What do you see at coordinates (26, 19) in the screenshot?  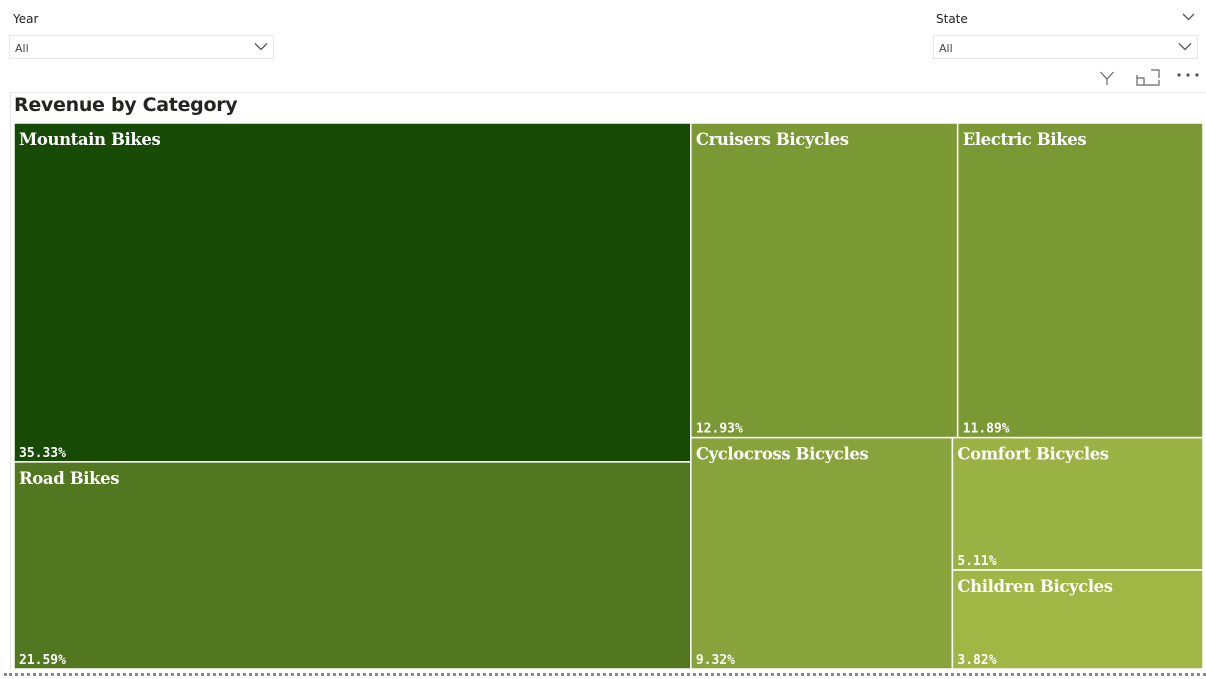 I see `year-slicer-label: Year` at bounding box center [26, 19].